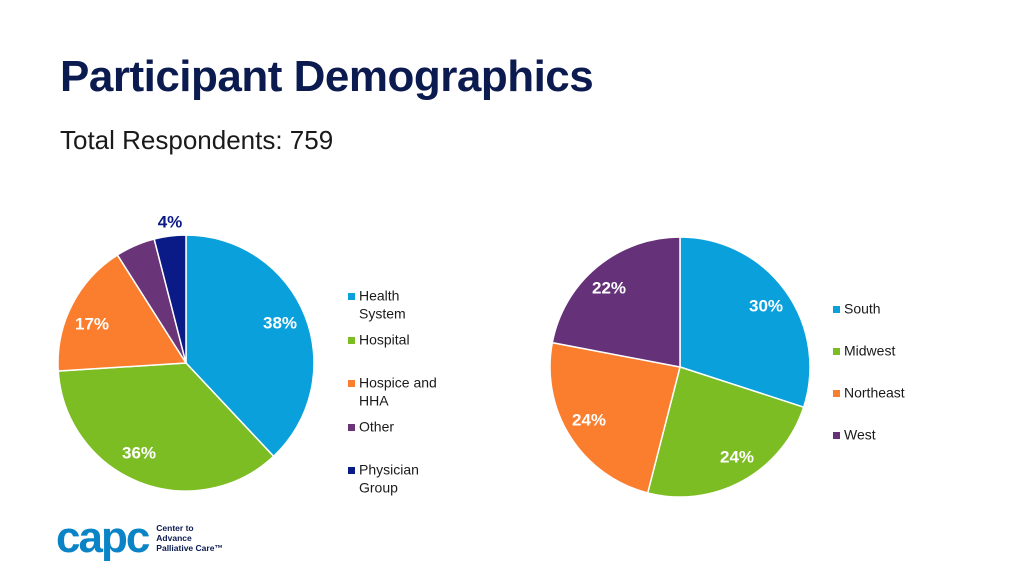  I want to click on legend-2: South Midwest Northeast West, so click(869, 372).